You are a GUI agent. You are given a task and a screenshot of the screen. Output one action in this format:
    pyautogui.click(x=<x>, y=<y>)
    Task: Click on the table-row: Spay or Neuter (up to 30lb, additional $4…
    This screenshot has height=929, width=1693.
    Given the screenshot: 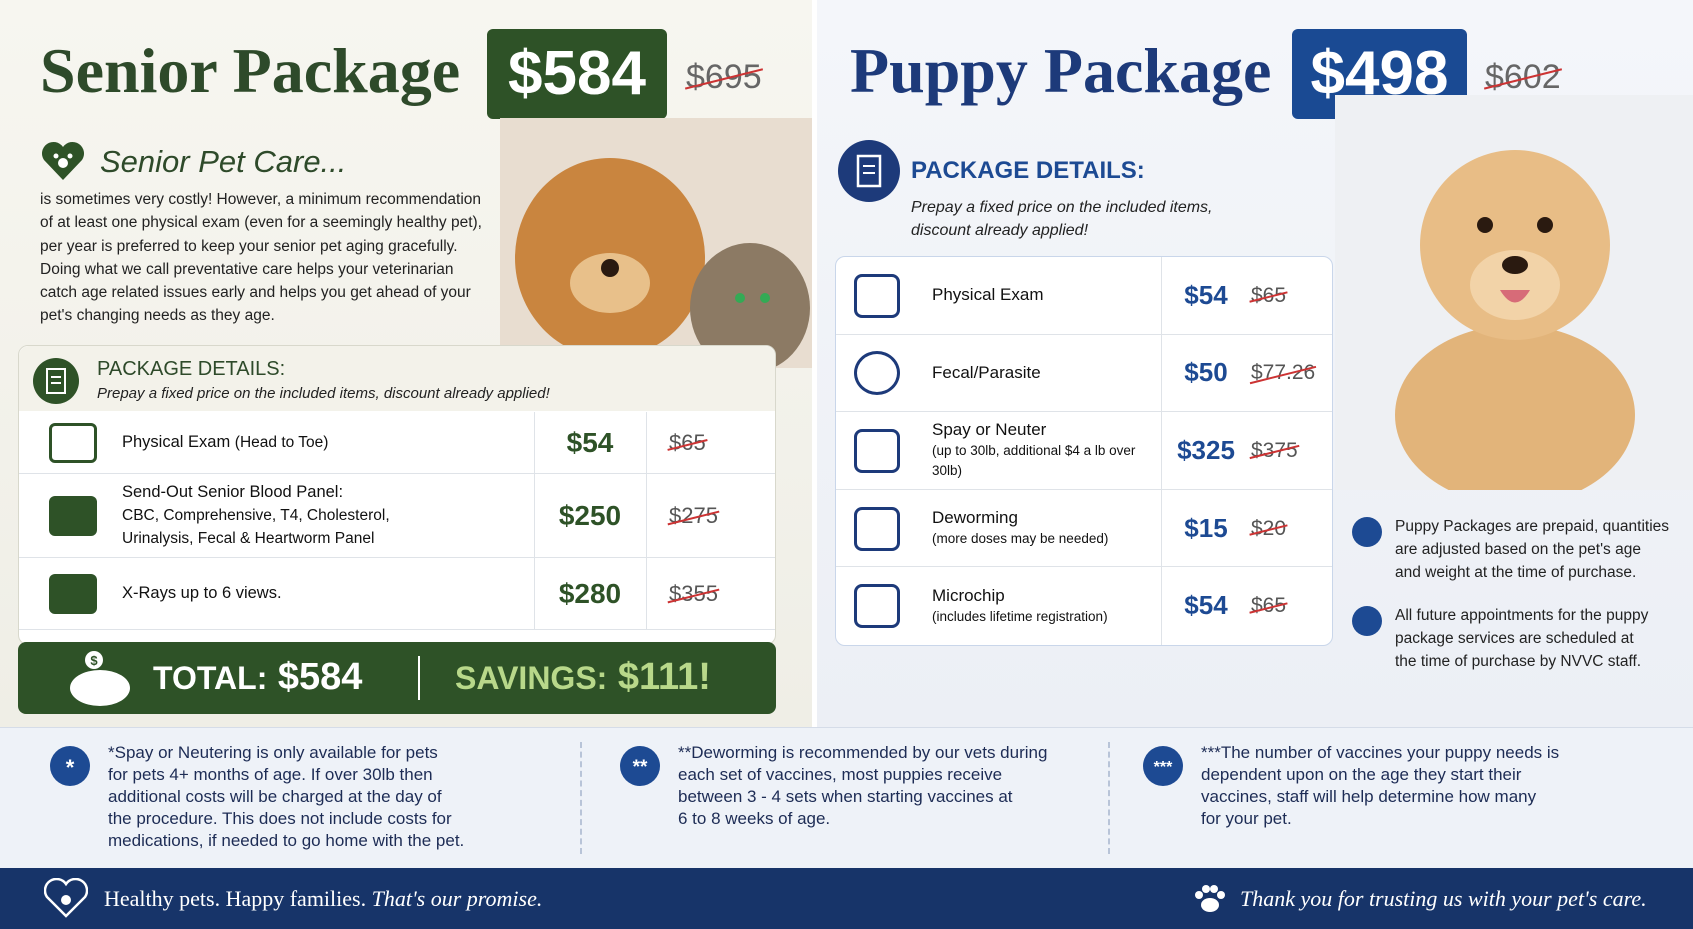 What is the action you would take?
    pyautogui.click(x=1084, y=451)
    